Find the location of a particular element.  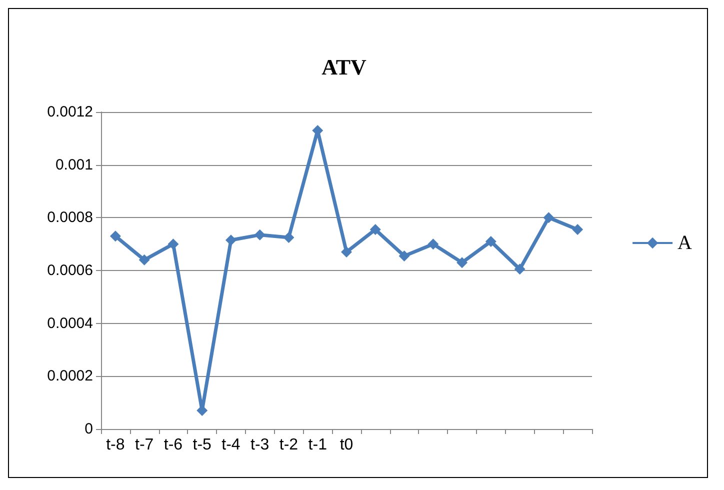

x-tick-label: t-5 is located at coordinates (202, 445).